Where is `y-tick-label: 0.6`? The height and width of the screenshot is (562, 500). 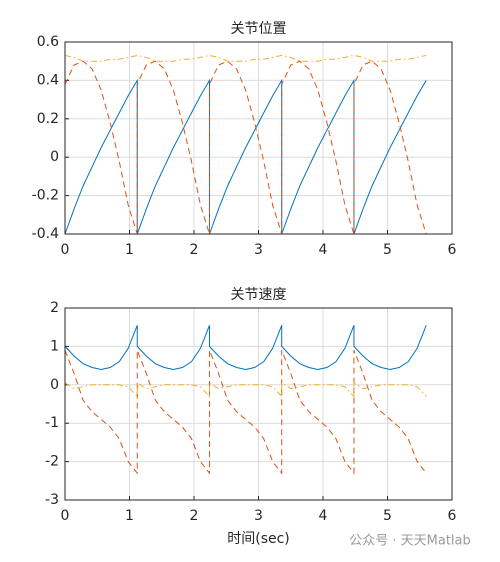 y-tick-label: 0.6 is located at coordinates (48, 42).